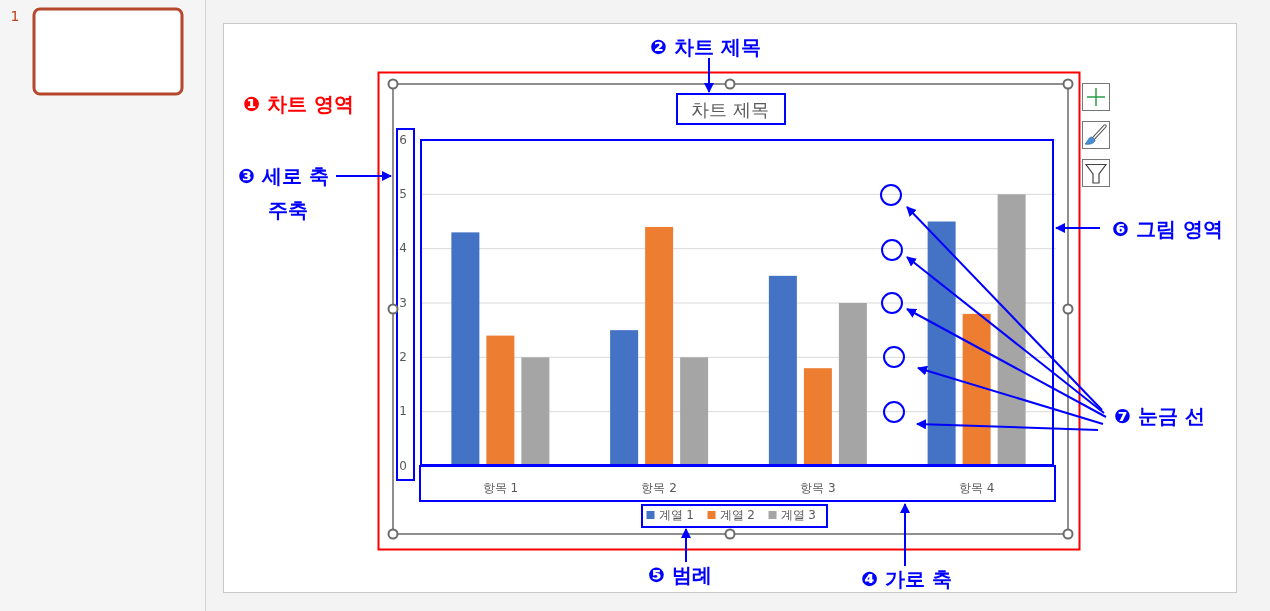  Describe the element at coordinates (15, 16) in the screenshot. I see `text: 1` at that location.